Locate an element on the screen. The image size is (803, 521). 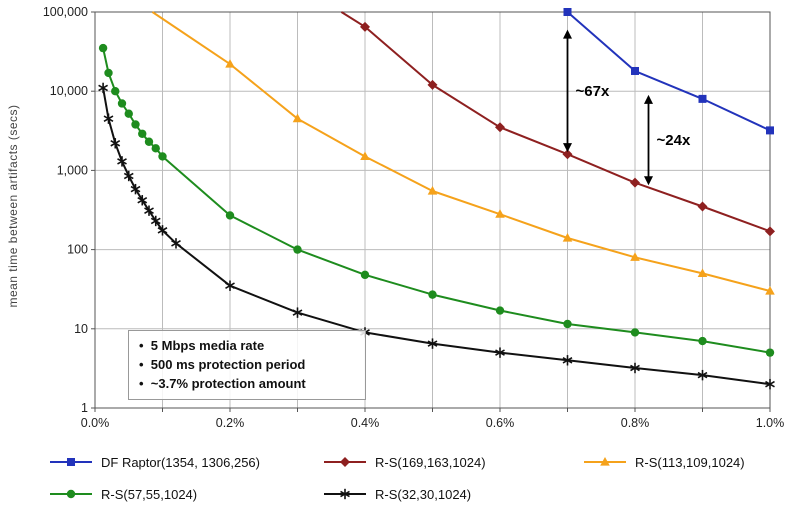
note-protection-period: 500 ms protection period is located at coordinates (248, 364).